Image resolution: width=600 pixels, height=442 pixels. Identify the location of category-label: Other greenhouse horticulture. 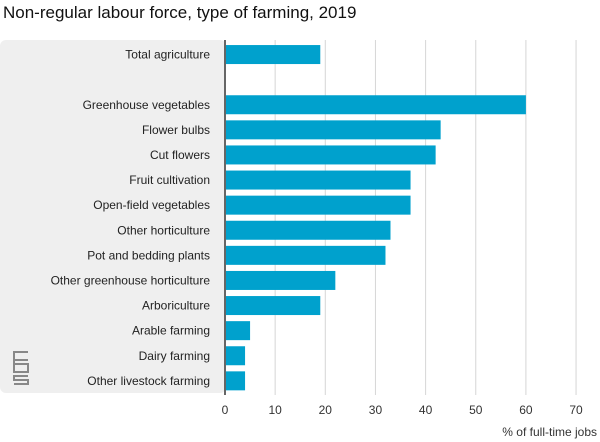
(131, 280).